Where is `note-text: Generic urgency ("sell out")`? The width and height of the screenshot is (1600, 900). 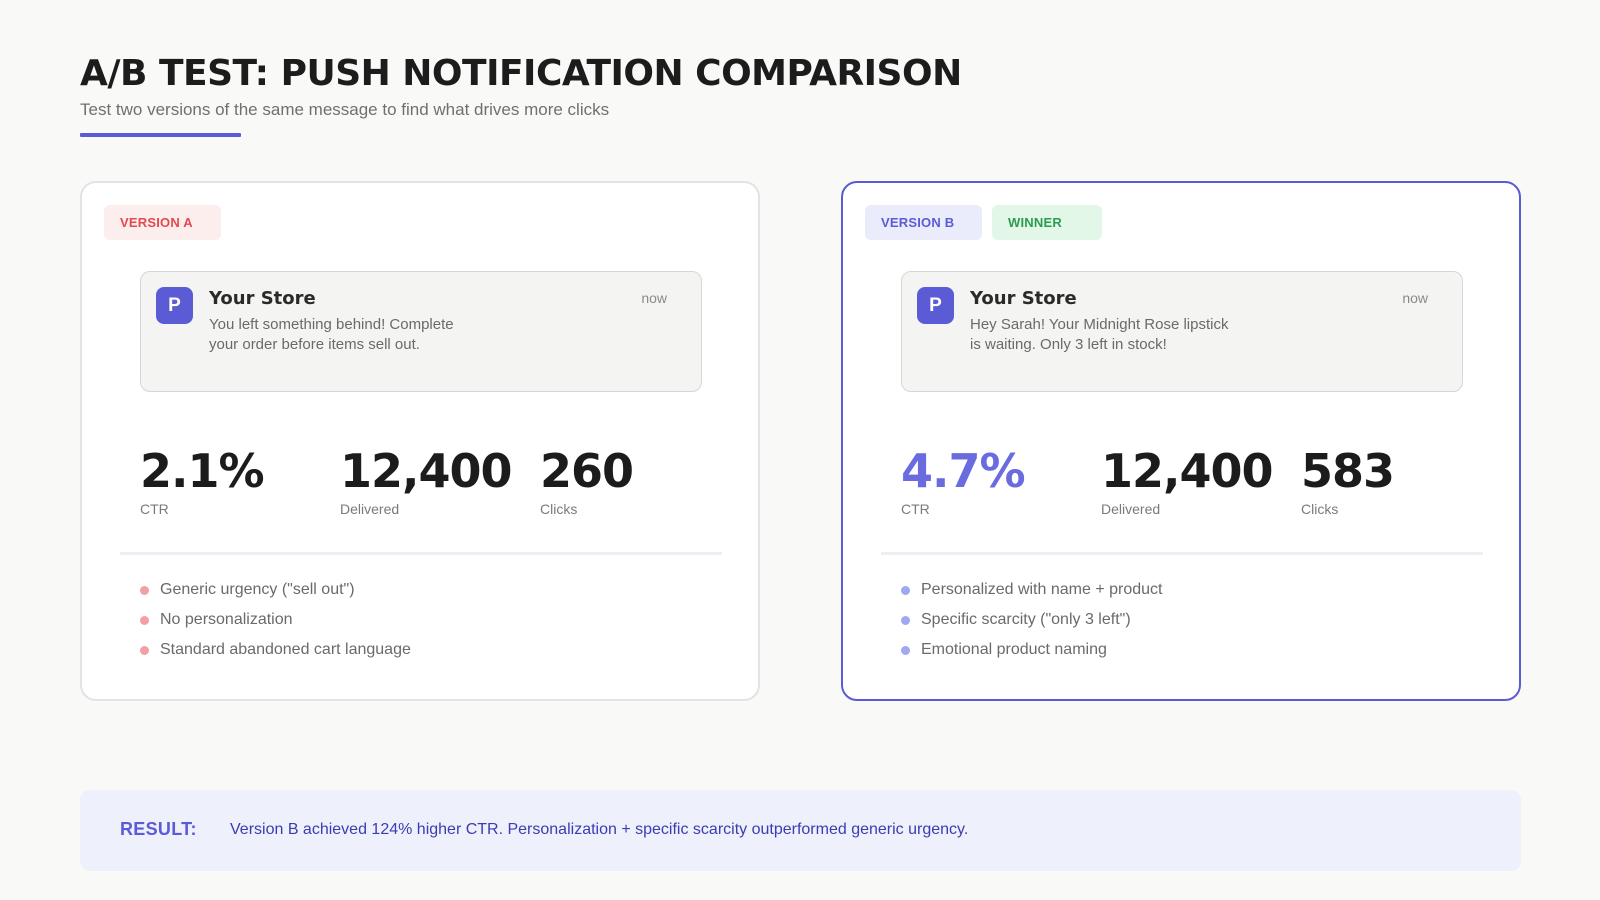
note-text: Generic urgency ("sell out") is located at coordinates (257, 589).